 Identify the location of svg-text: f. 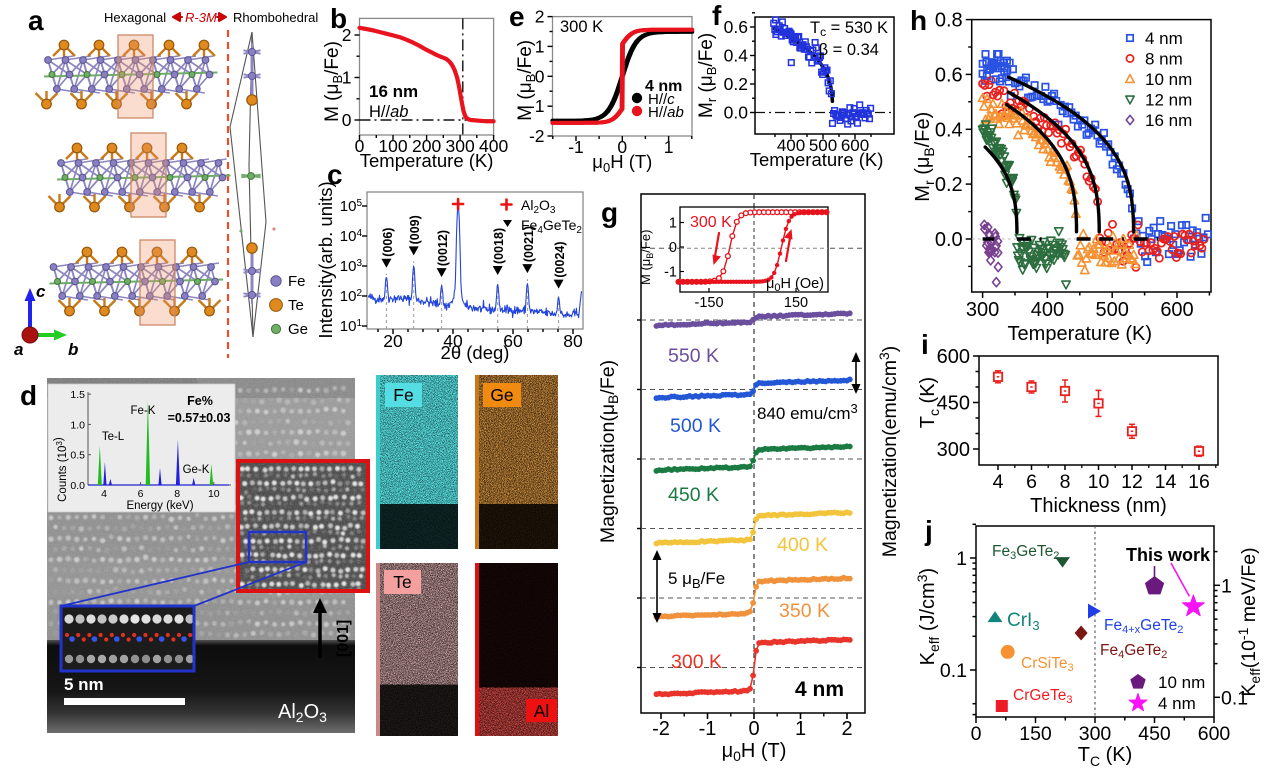
(717, 15).